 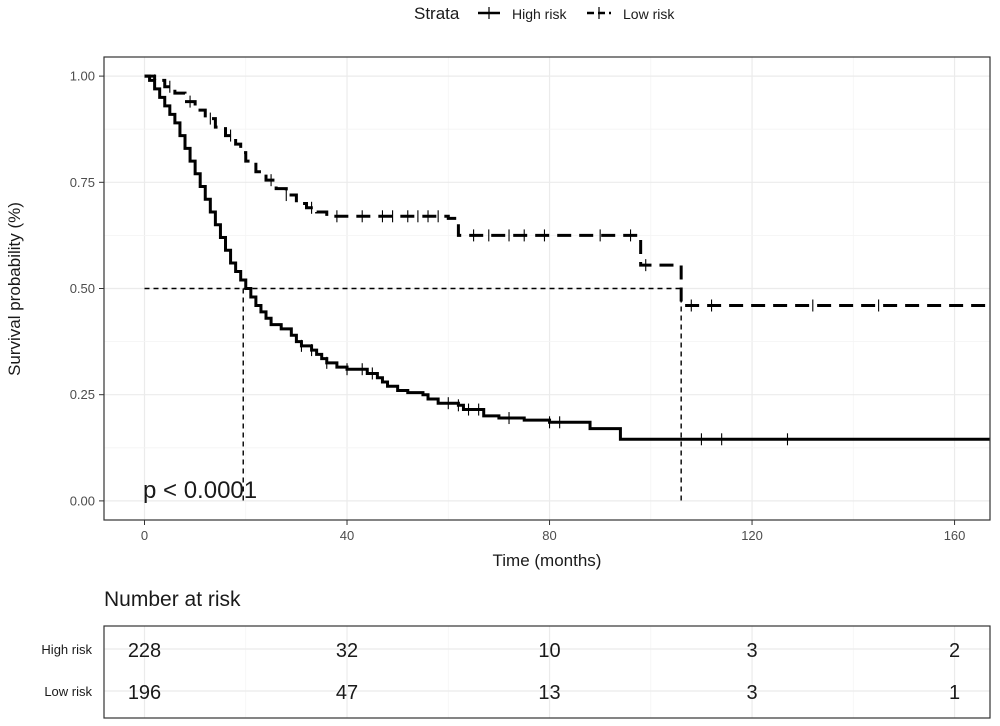 I want to click on x-tick-label: 40, so click(x=347, y=535).